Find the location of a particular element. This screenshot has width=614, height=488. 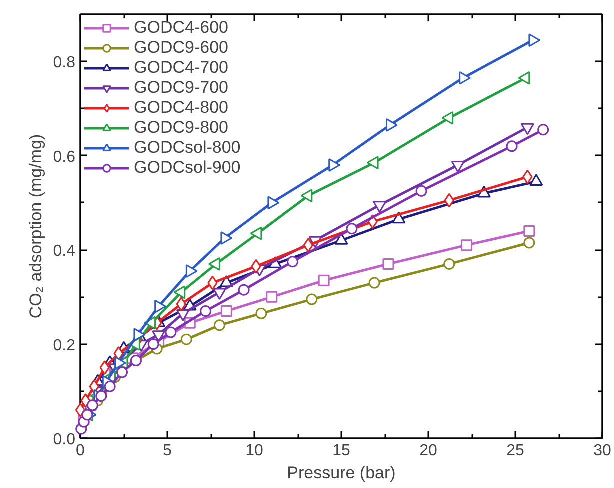

x-tick-label: 5 is located at coordinates (167, 451).